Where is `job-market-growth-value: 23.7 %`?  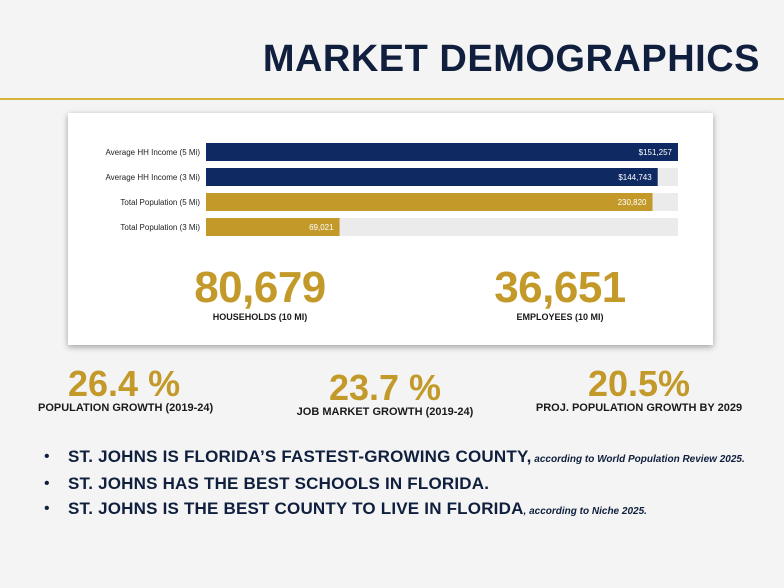 job-market-growth-value: 23.7 % is located at coordinates (385, 387).